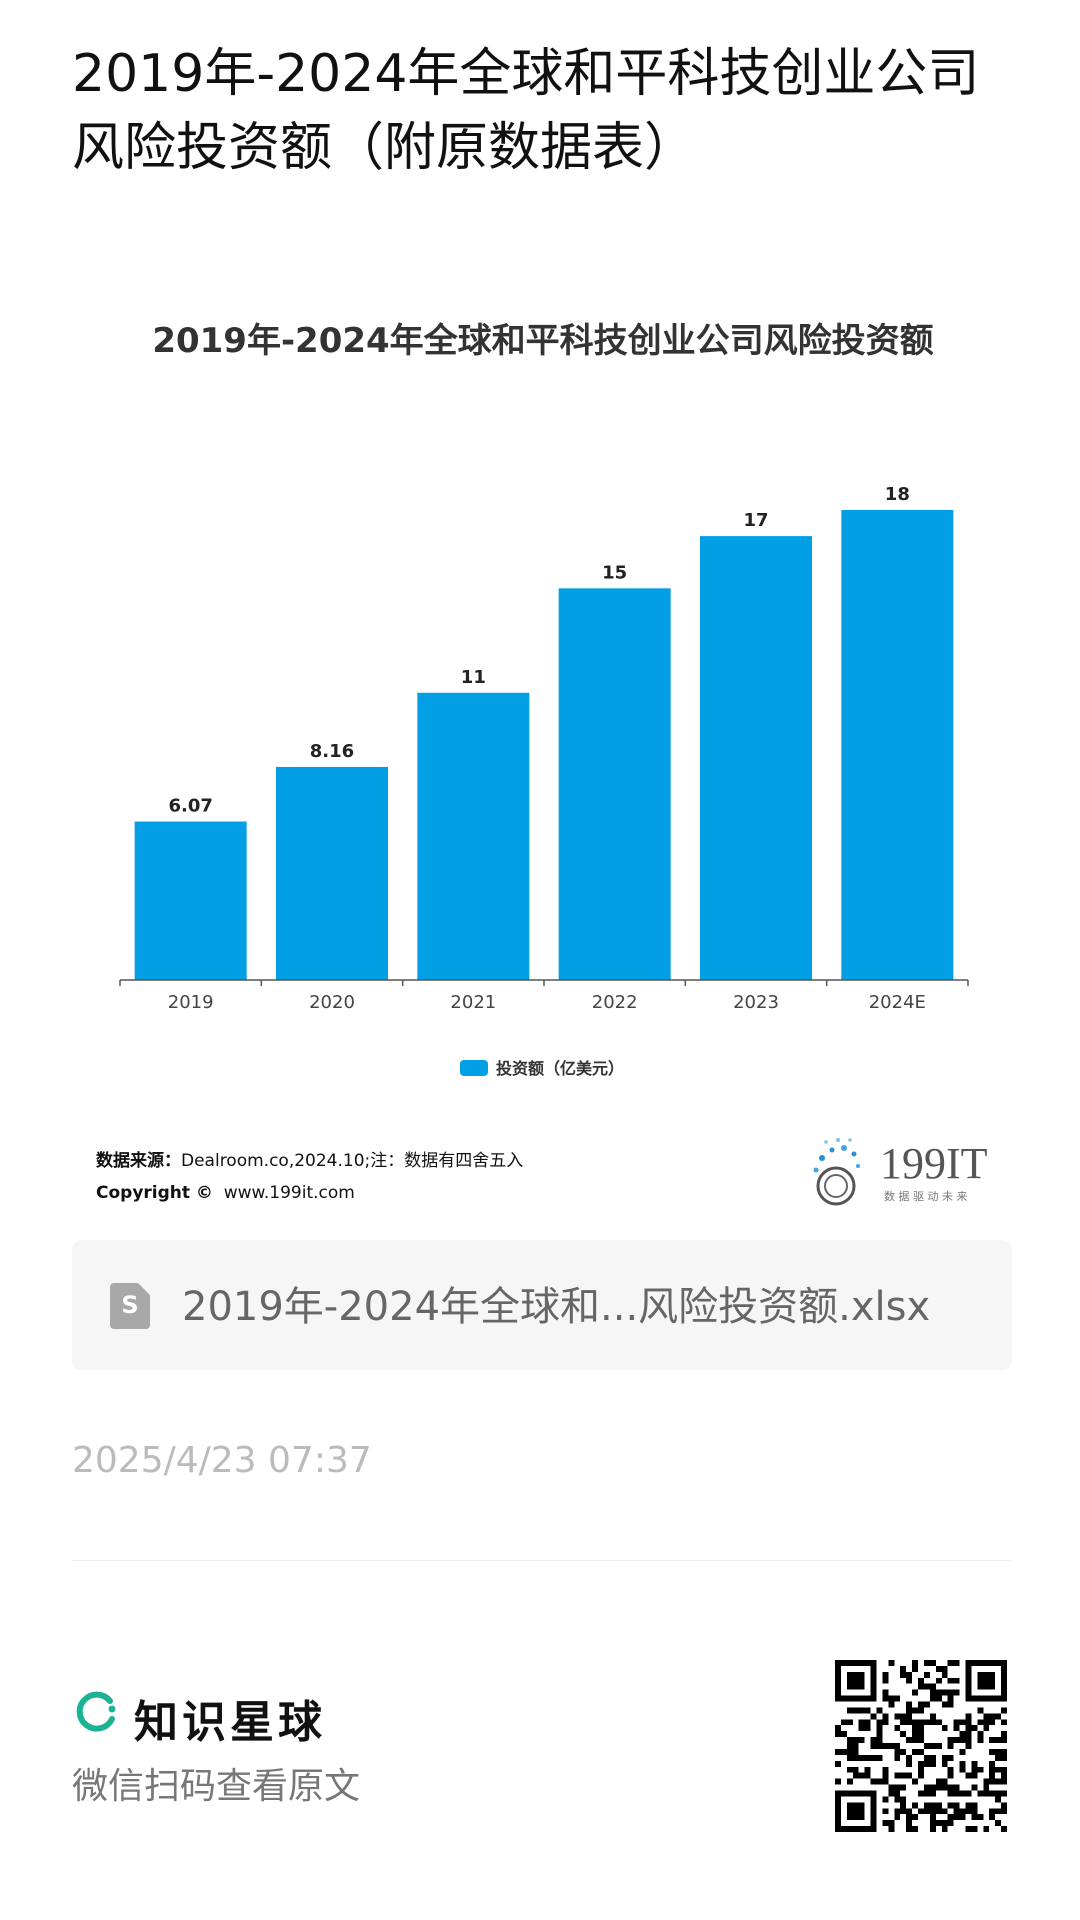 The width and height of the screenshot is (1080, 1920). What do you see at coordinates (191, 1002) in the screenshot?
I see `x-tick-label-2019: 2019` at bounding box center [191, 1002].